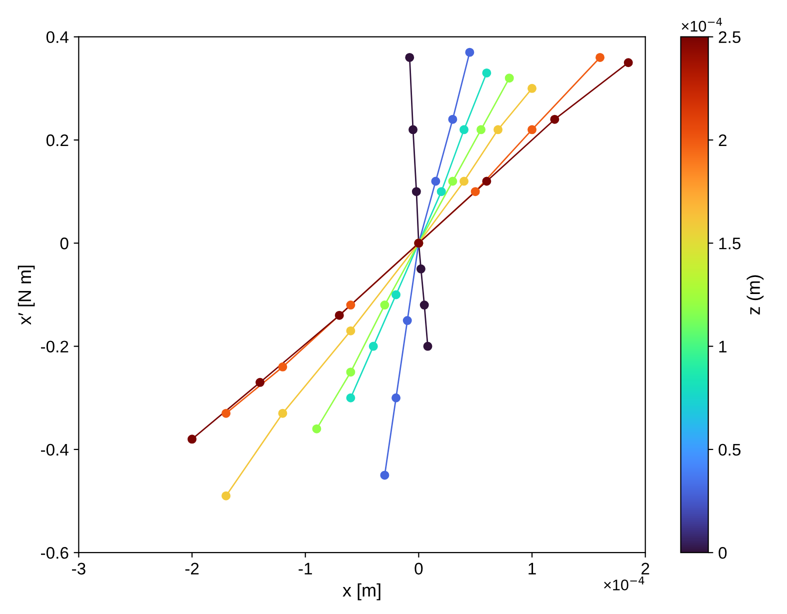 The width and height of the screenshot is (787, 614). Describe the element at coordinates (54, 346) in the screenshot. I see `y-tick-label: -0.2` at that location.